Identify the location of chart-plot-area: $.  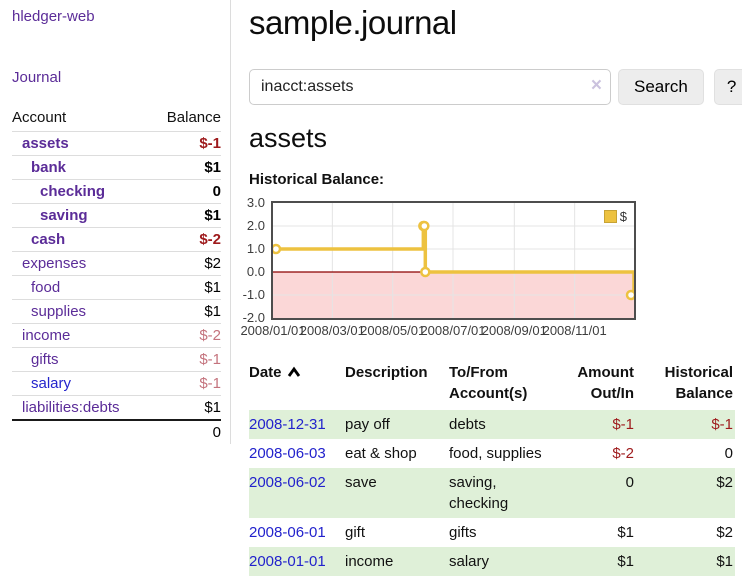
(453, 260).